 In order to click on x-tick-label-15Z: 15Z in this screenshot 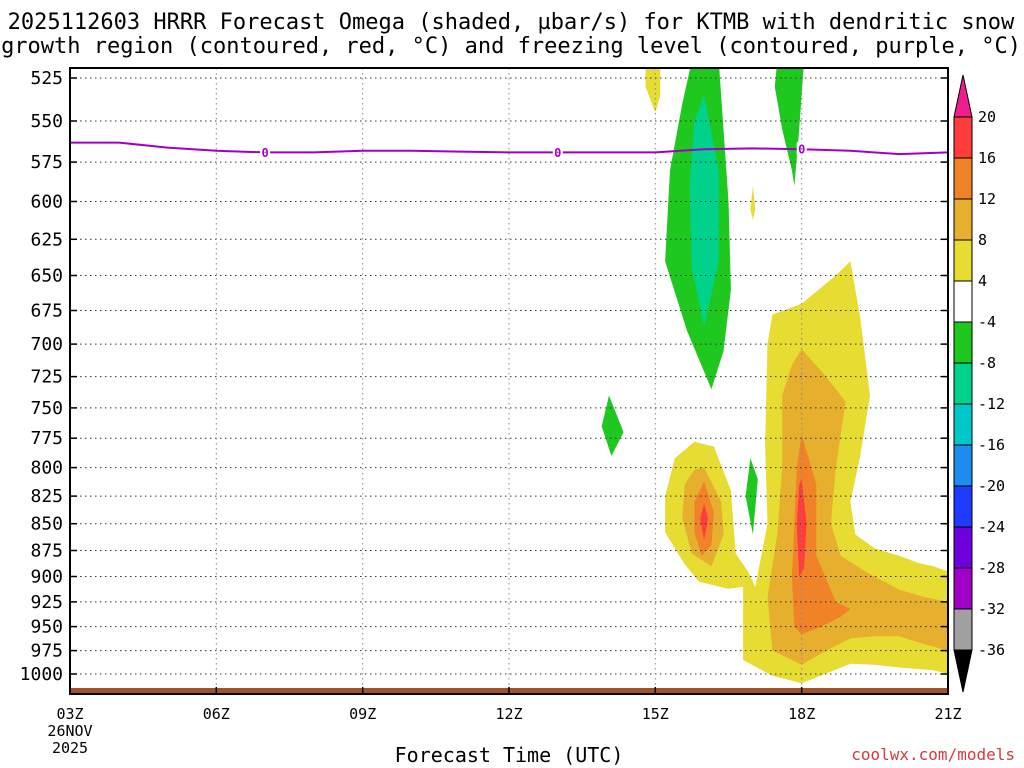, I will do `click(655, 714)`.